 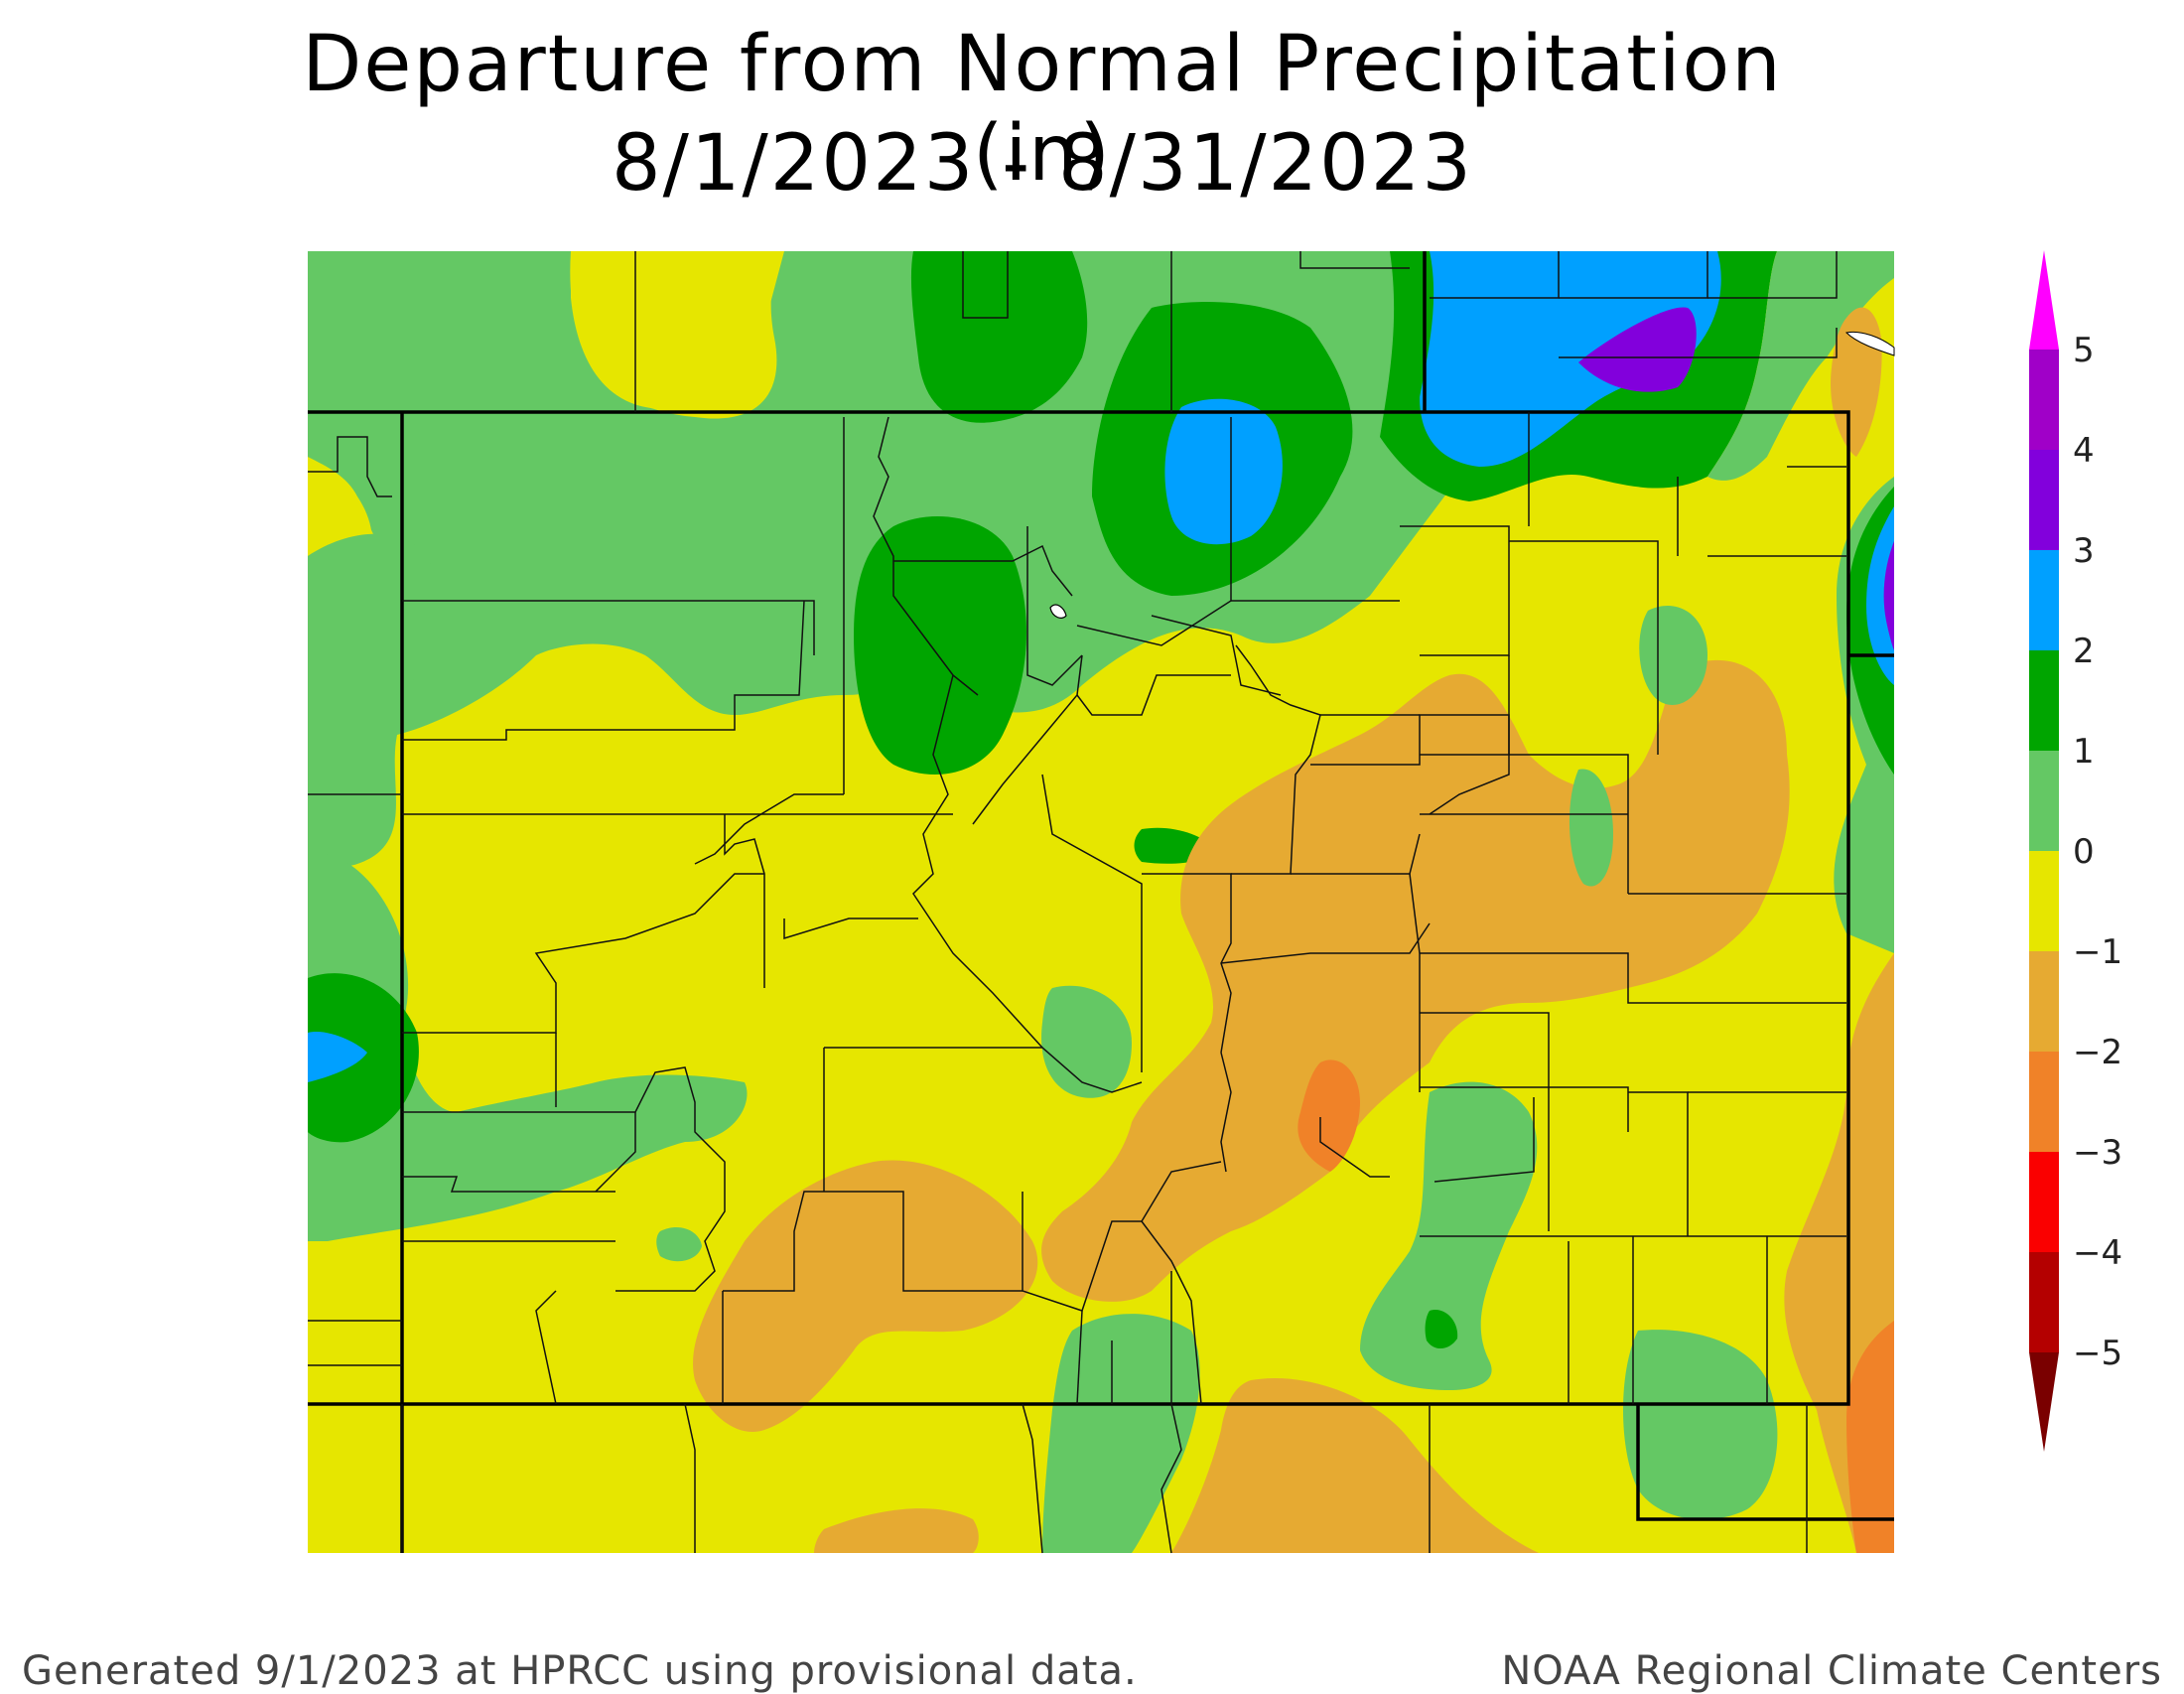 I want to click on colorbar-tick-label: −5, so click(x=2097, y=1354).